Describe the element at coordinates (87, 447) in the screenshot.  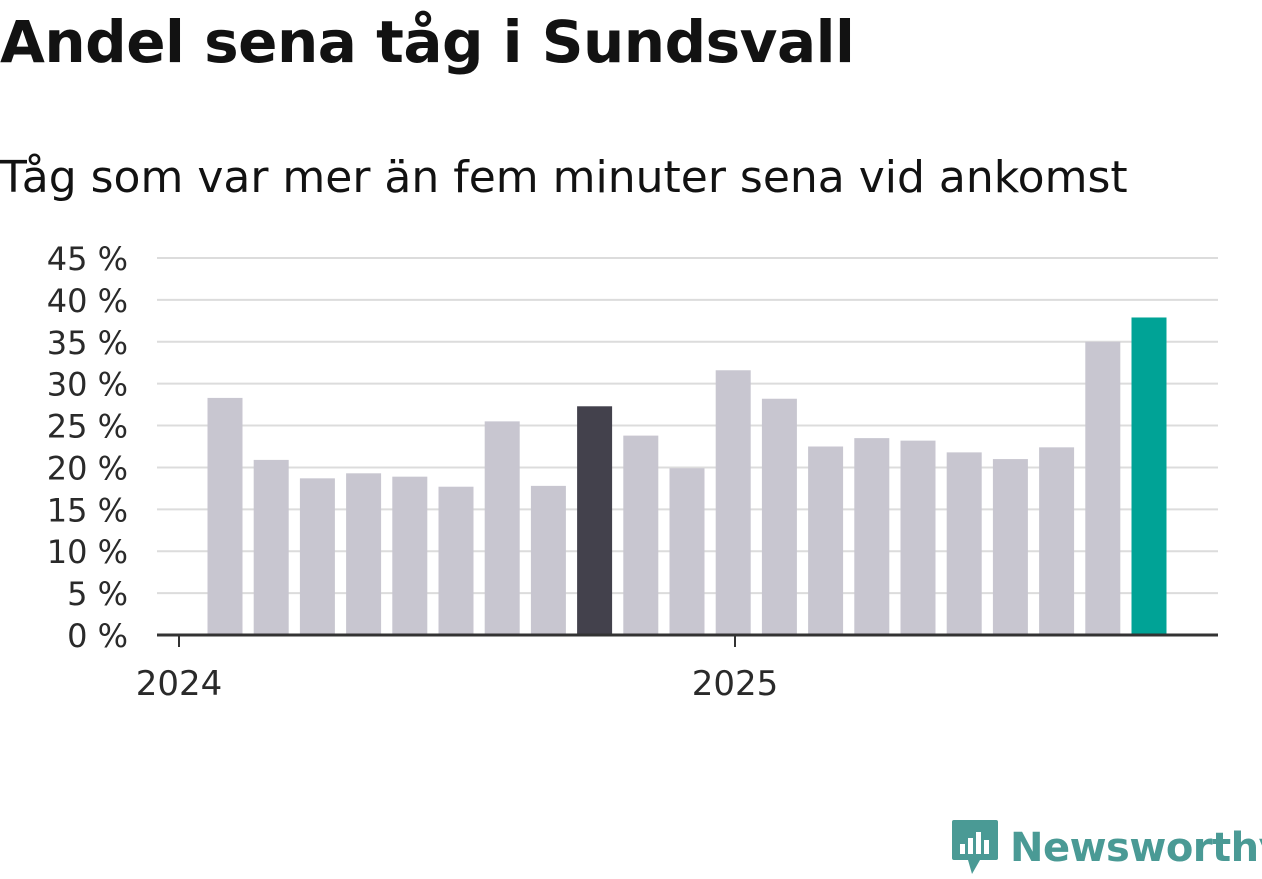
I see `y-axis-labels: 0 % 5 % 10 % 15 % 20 %25 % 30 % 35 % 40 % 45 %` at that location.